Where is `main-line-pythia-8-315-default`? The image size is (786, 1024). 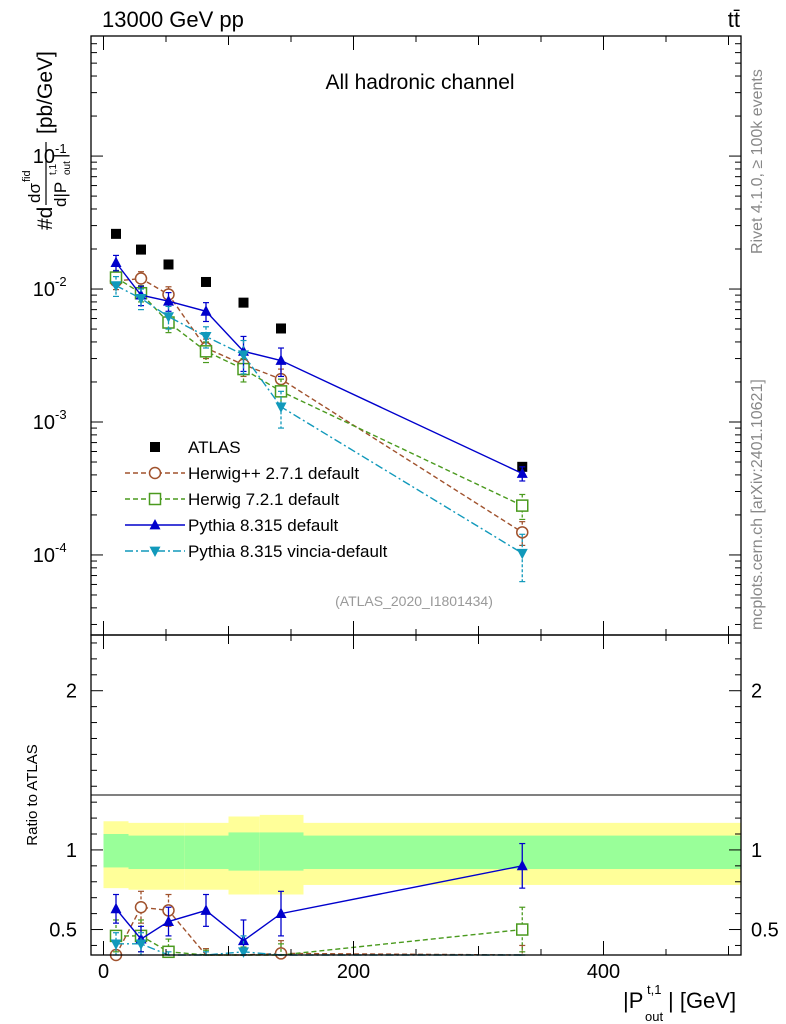 main-line-pythia-8-315-default is located at coordinates (319, 368).